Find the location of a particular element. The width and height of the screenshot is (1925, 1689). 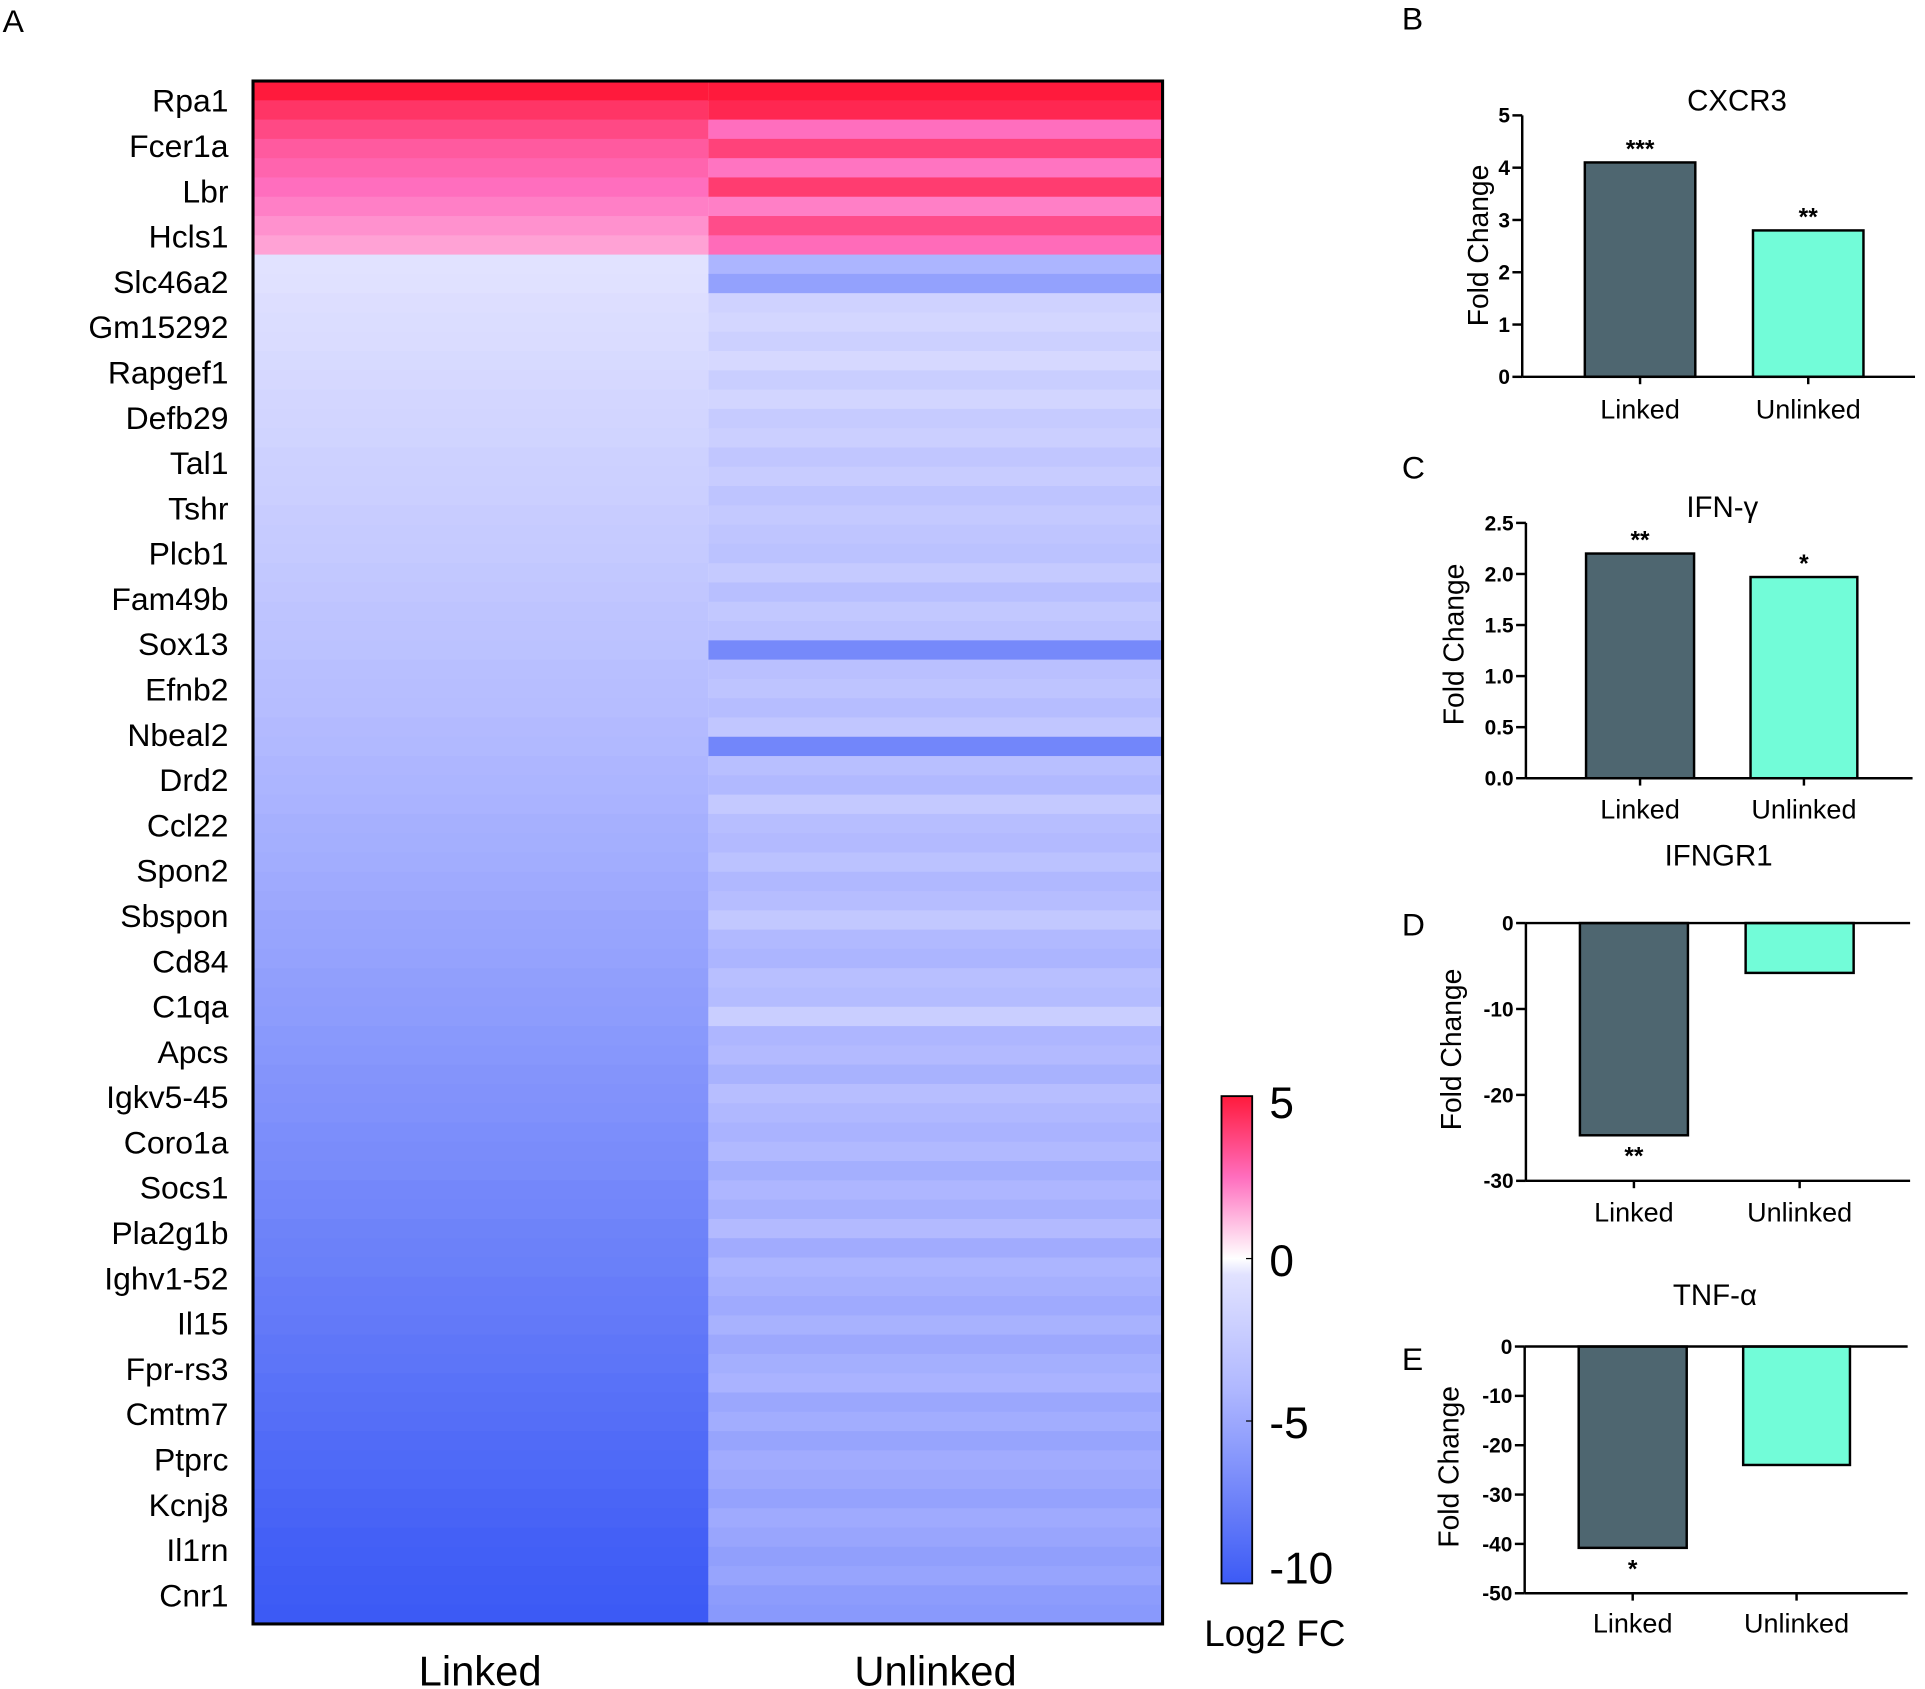

panel-label-a: A is located at coordinates (14, 21).